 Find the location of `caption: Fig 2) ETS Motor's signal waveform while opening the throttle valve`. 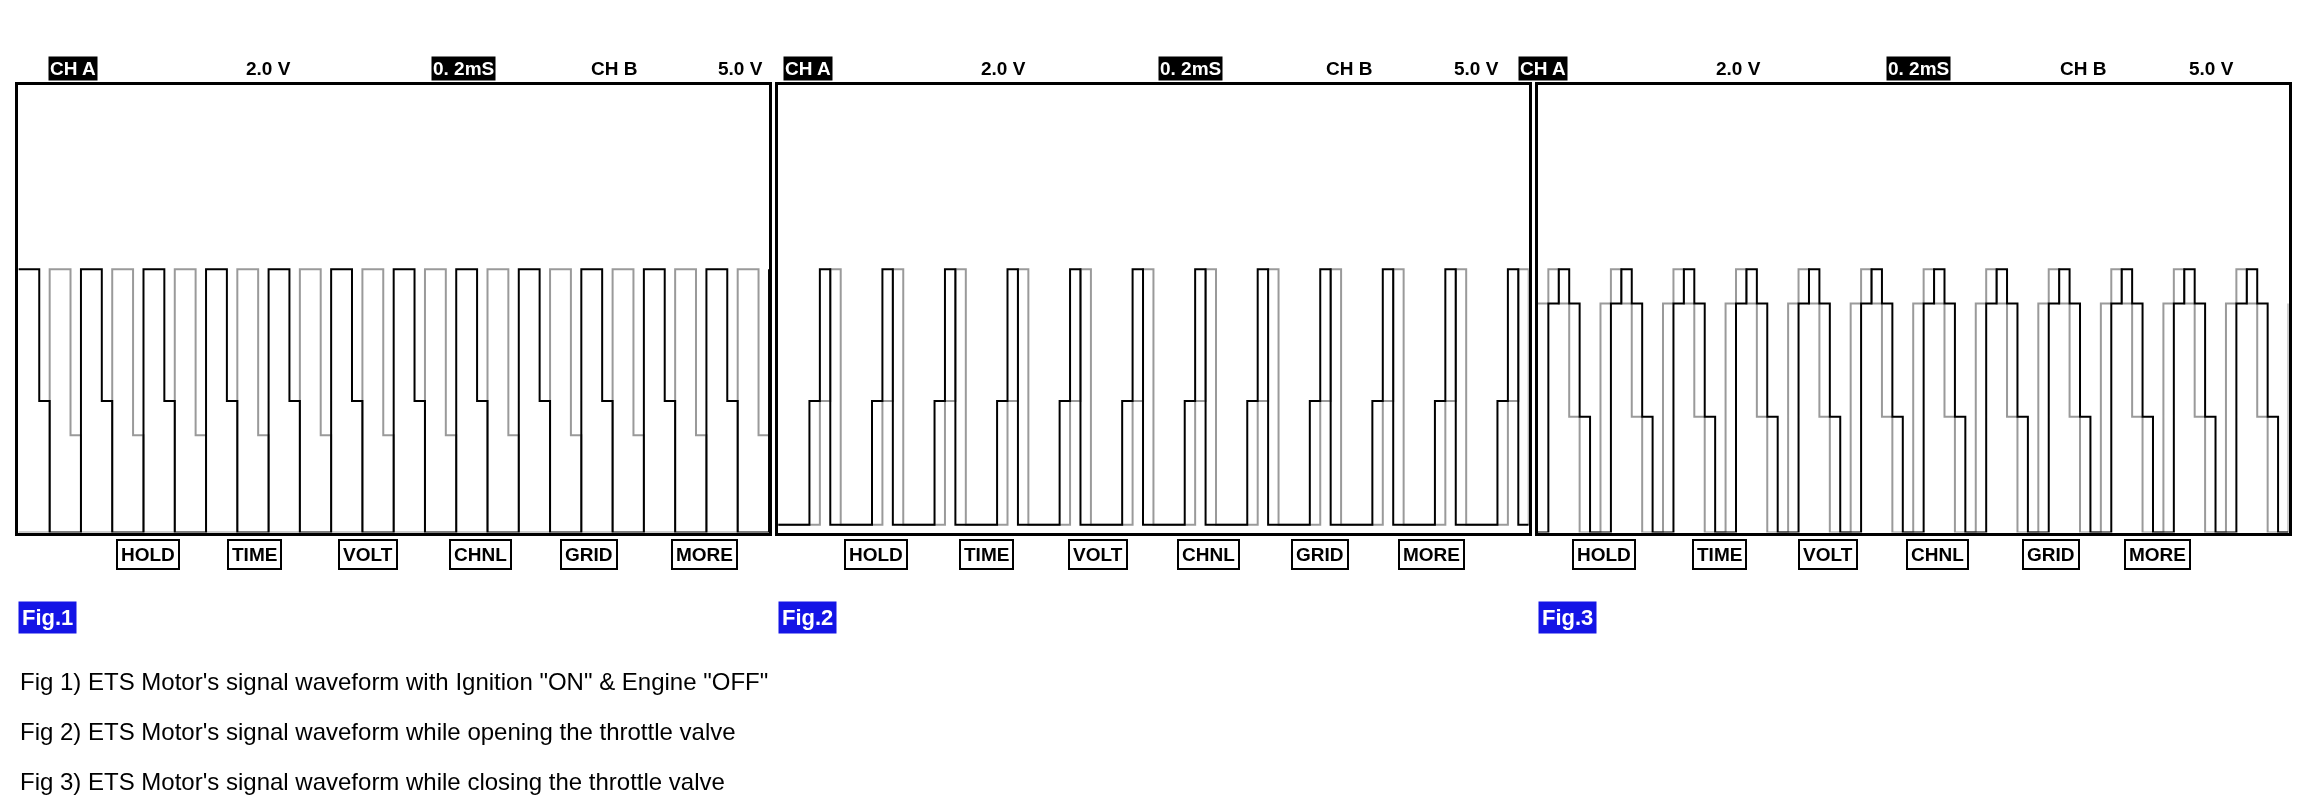

caption: Fig 2) ETS Motor's signal waveform while opening the throttle valve is located at coordinates (378, 731).